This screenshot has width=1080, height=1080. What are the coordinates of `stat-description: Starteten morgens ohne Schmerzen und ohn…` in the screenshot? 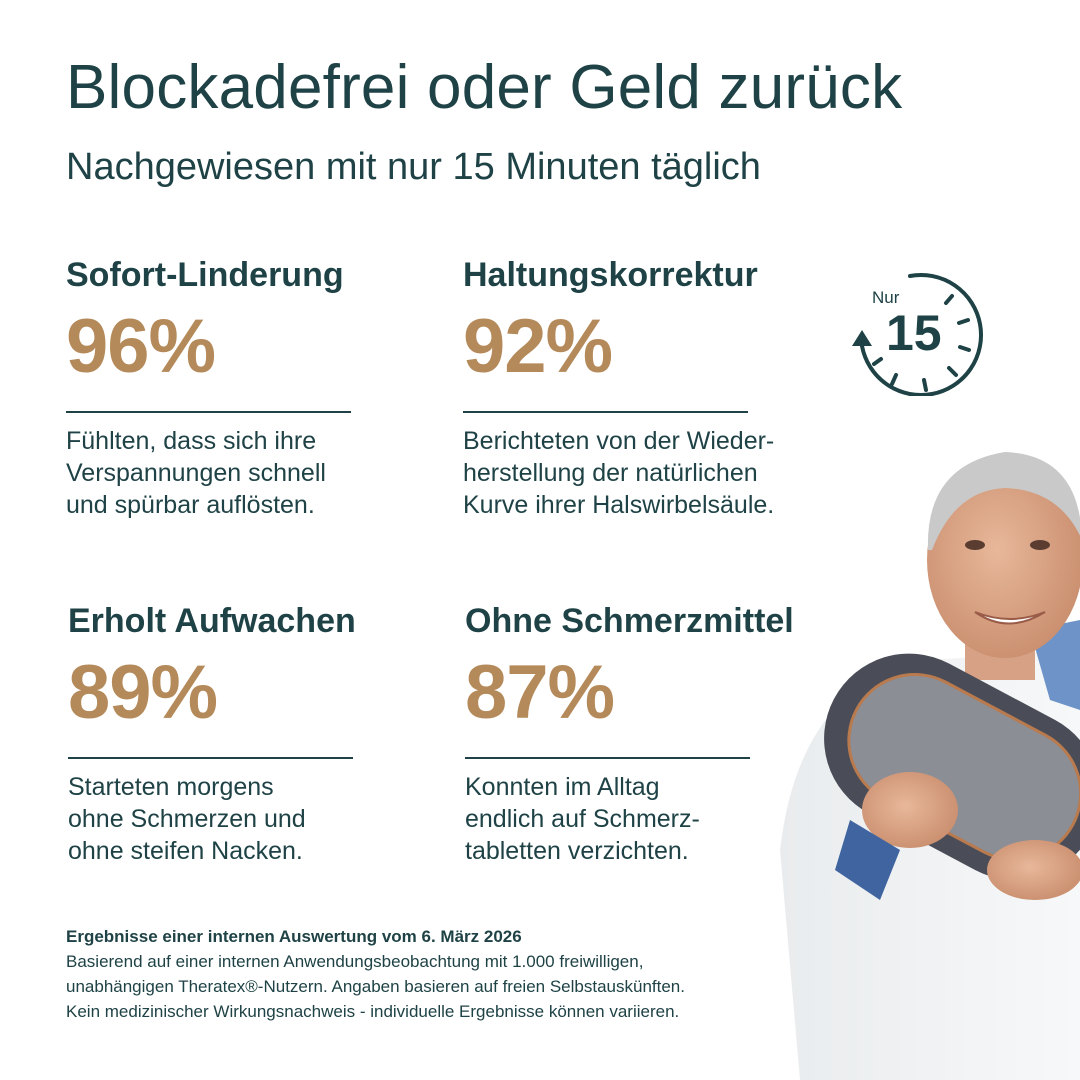 It's located at (187, 819).